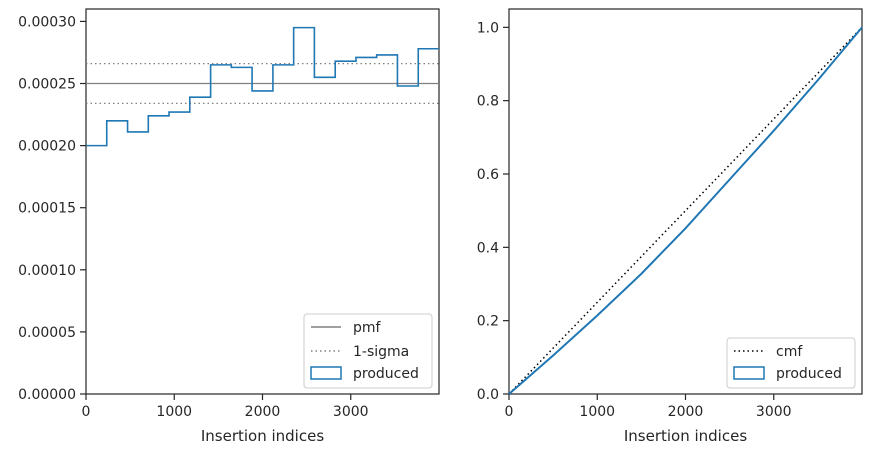  I want to click on right-y-tick-label: 0.4, so click(488, 248).